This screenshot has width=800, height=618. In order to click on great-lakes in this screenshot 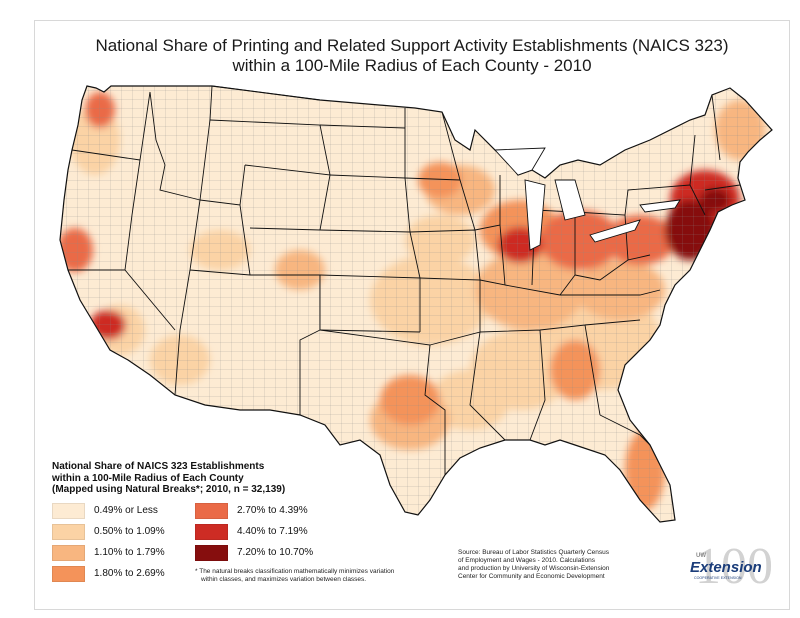, I will do `click(587, 199)`.